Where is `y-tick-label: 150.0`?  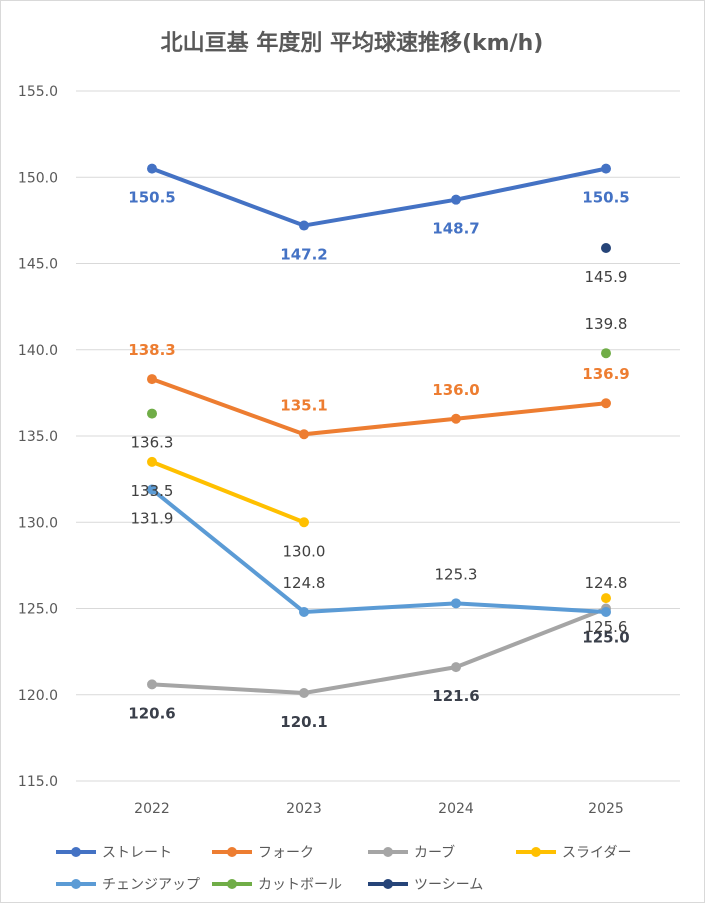
y-tick-label: 150.0 is located at coordinates (38, 178).